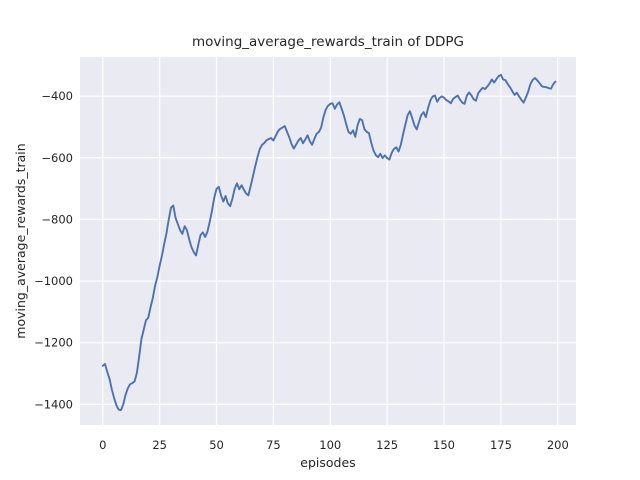 The image size is (640, 480). I want to click on x-tick-label: 100, so click(330, 445).